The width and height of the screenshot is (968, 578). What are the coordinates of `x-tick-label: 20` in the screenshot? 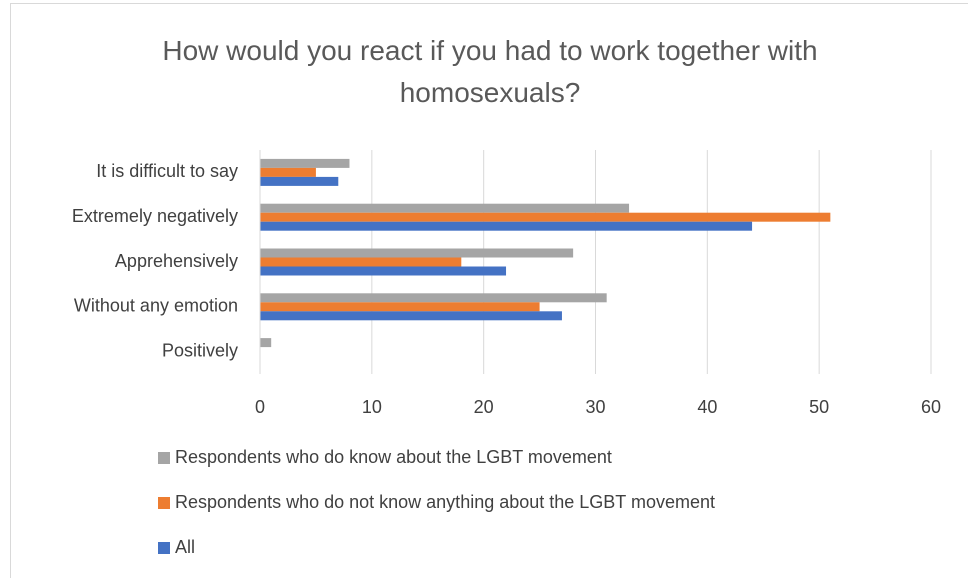 It's located at (484, 407).